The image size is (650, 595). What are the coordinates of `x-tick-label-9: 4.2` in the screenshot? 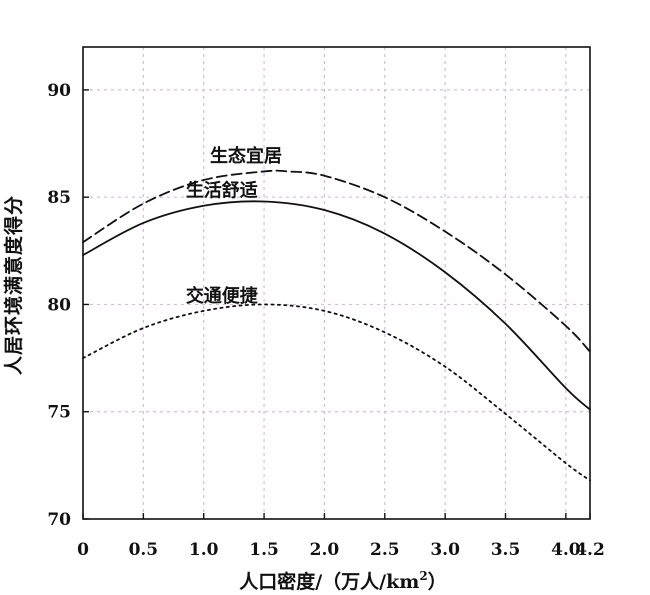 It's located at (590, 550).